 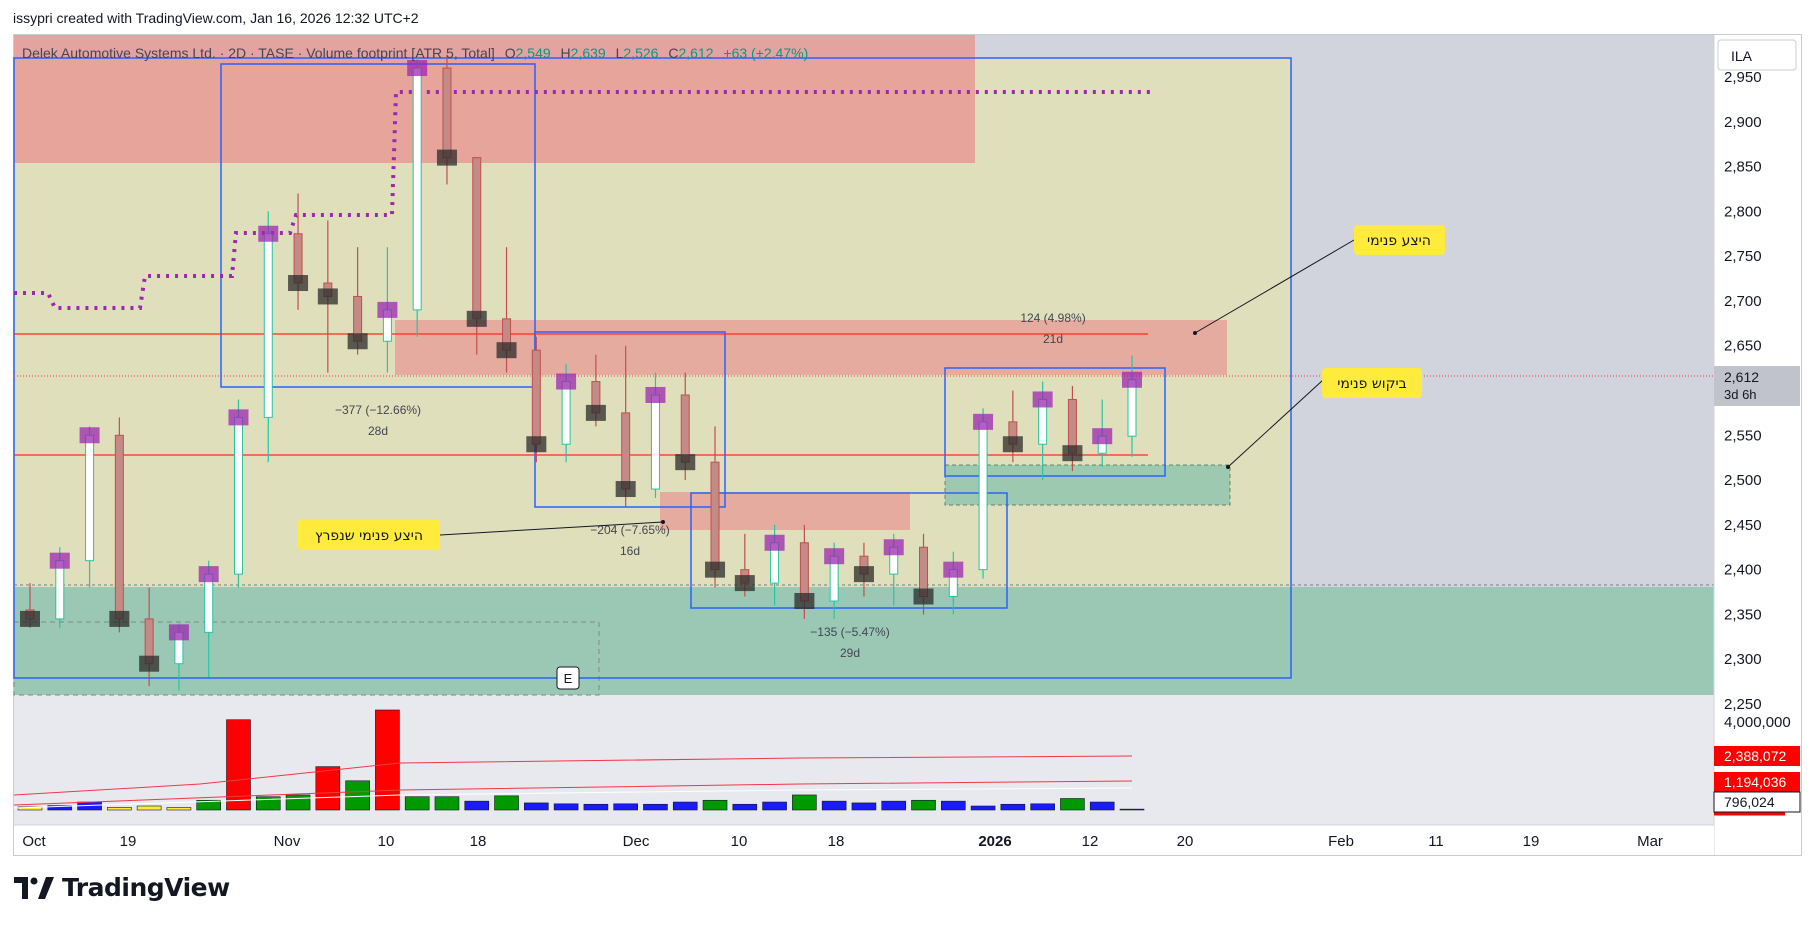 What do you see at coordinates (1399, 240) in the screenshot?
I see `callout-box-top` at bounding box center [1399, 240].